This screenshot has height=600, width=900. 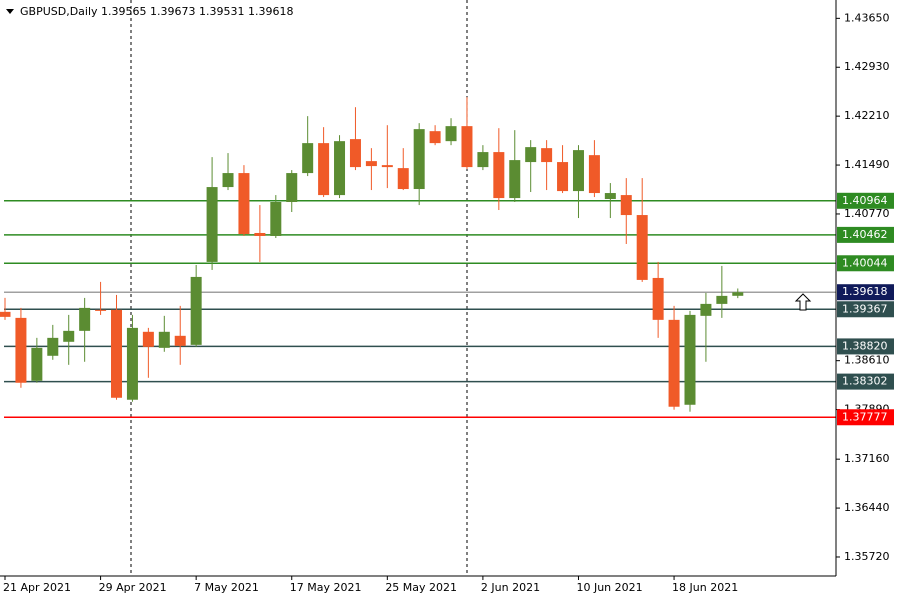 What do you see at coordinates (133, 587) in the screenshot?
I see `x-tick-label: 29 Apr 2021` at bounding box center [133, 587].